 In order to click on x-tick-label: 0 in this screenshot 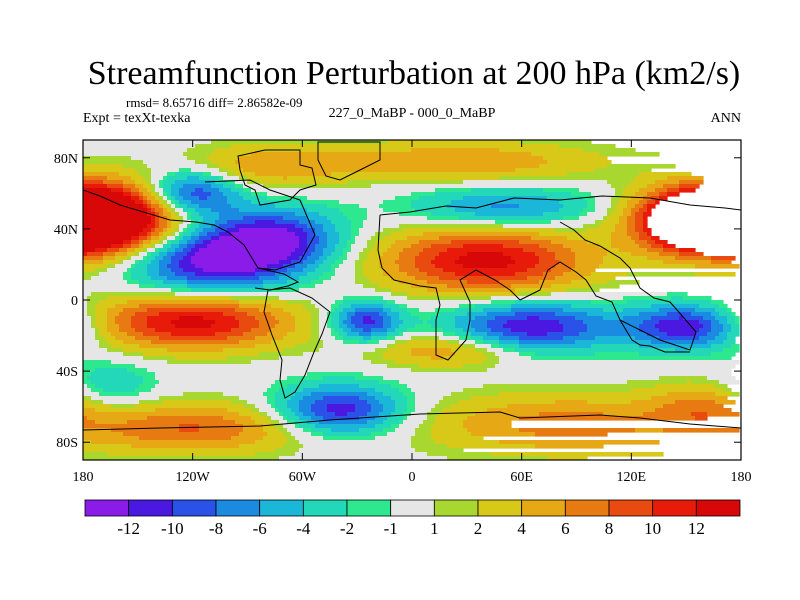, I will do `click(412, 477)`.